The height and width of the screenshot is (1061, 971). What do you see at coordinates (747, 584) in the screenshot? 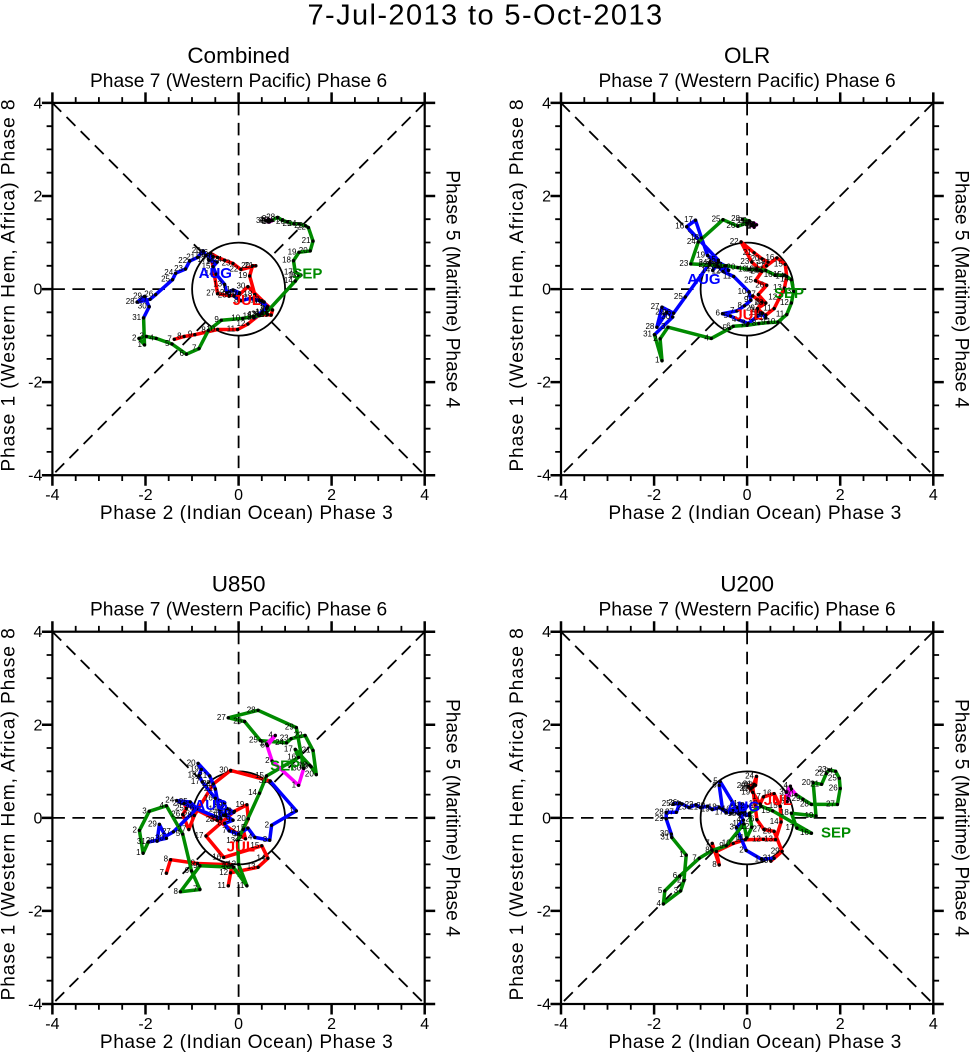
I see `svg-text: U200` at bounding box center [747, 584].